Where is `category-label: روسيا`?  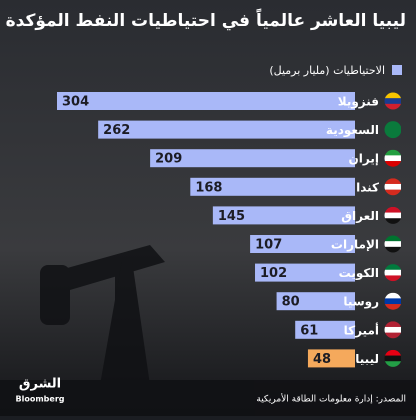
category-label: روسيا is located at coordinates (361, 302).